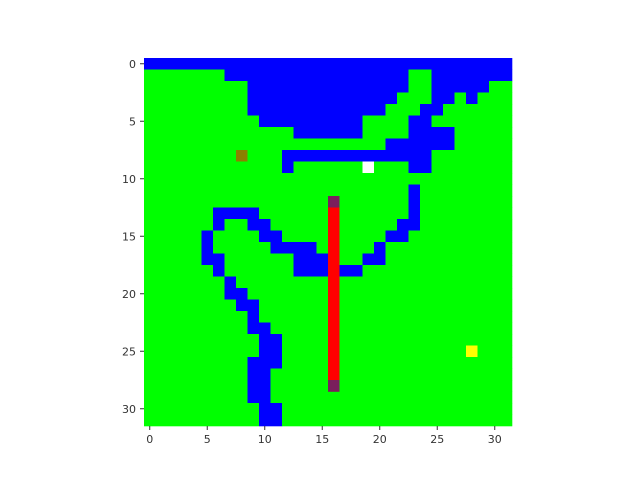  What do you see at coordinates (472, 351) in the screenshot?
I see `yellow-tile` at bounding box center [472, 351].